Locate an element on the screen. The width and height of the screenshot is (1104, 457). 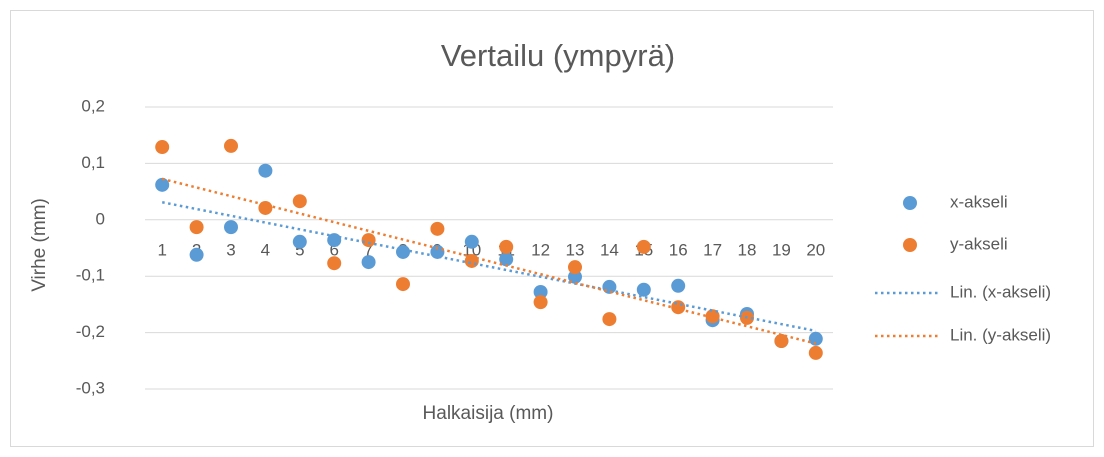
x-tick-label: 4 is located at coordinates (265, 249).